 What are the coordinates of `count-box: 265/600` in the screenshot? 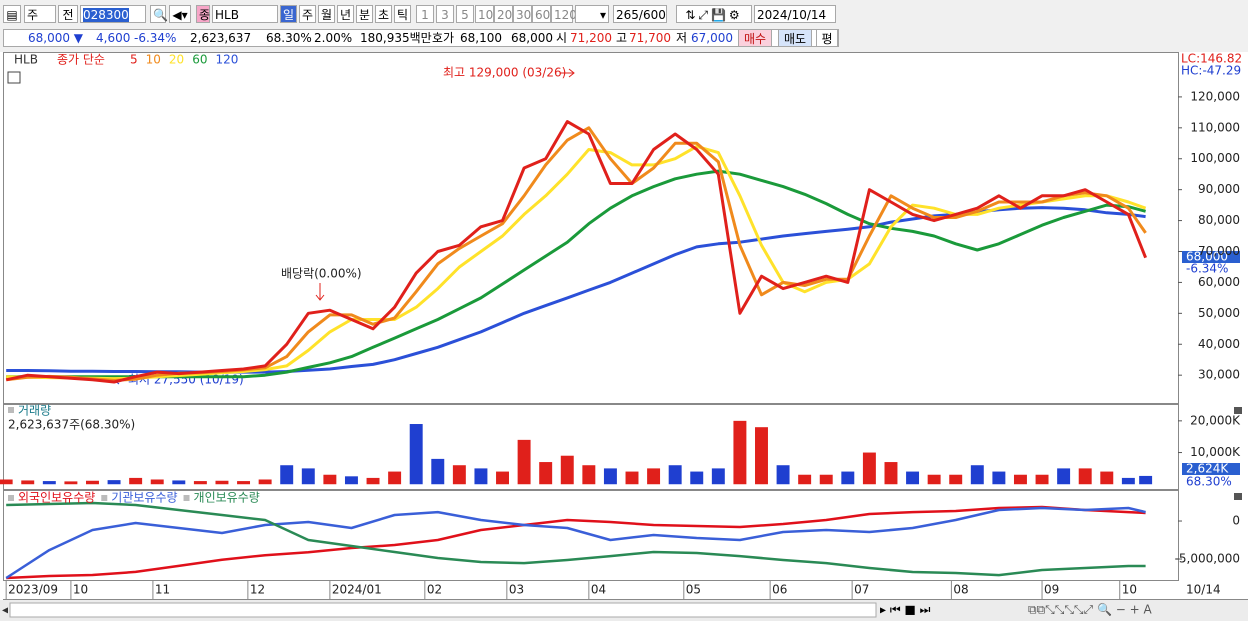 It's located at (640, 14).